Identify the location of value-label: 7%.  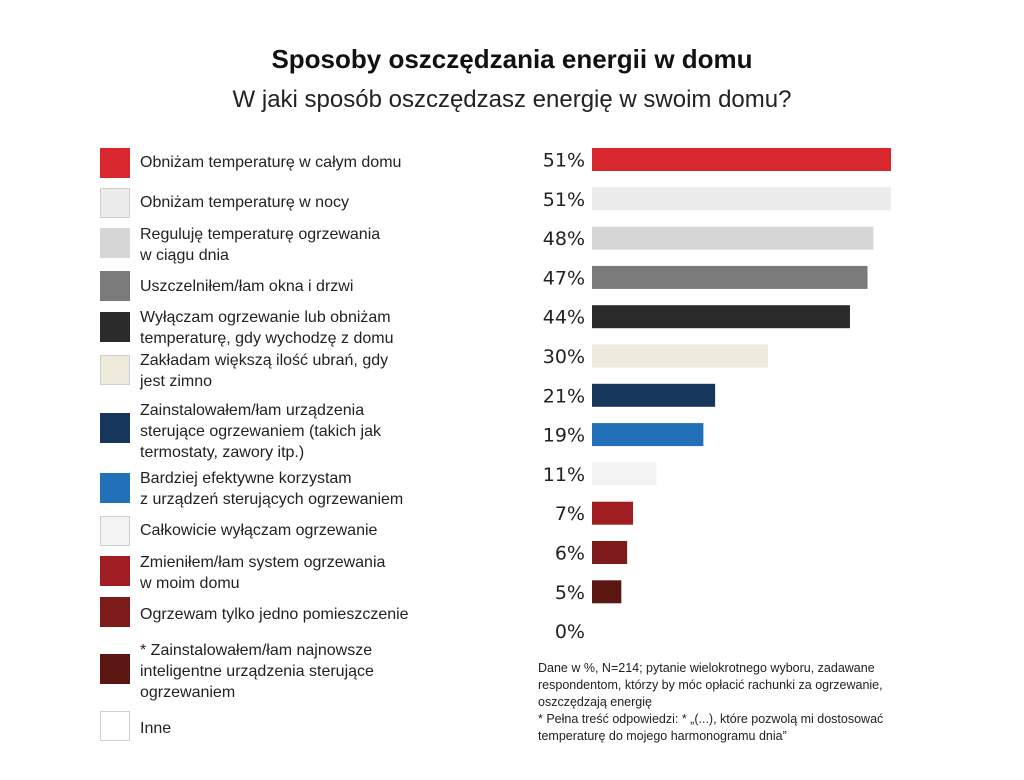
(570, 514).